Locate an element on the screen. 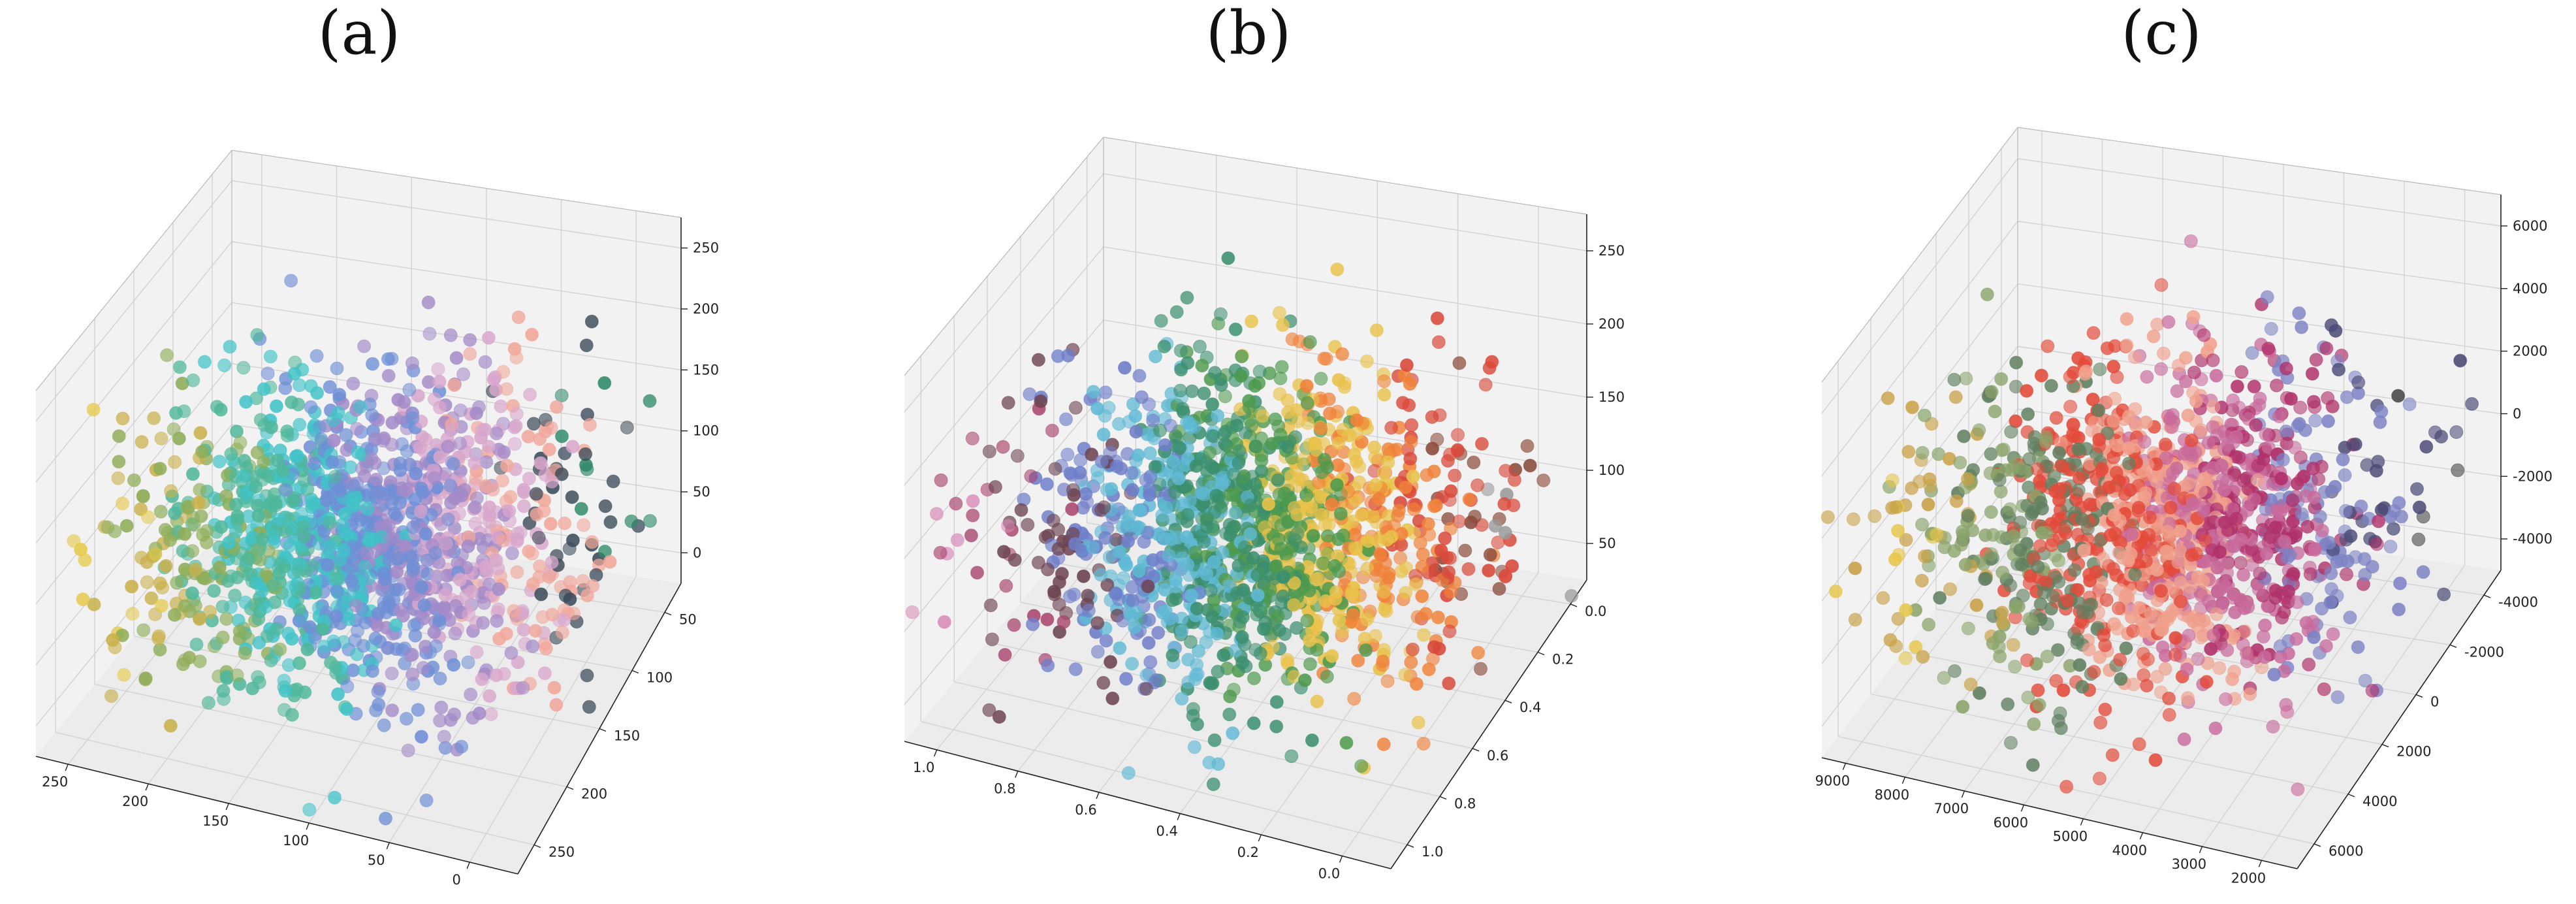 The image size is (2576, 904). z-tick-label: 0 is located at coordinates (697, 552).